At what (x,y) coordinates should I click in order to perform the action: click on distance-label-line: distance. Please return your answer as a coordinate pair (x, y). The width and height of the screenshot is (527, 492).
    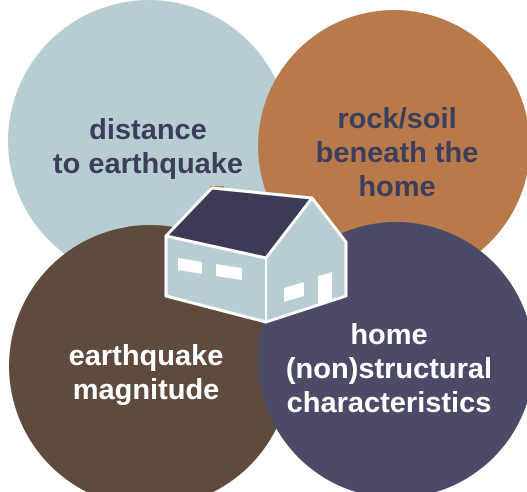
    Looking at the image, I should click on (148, 130).